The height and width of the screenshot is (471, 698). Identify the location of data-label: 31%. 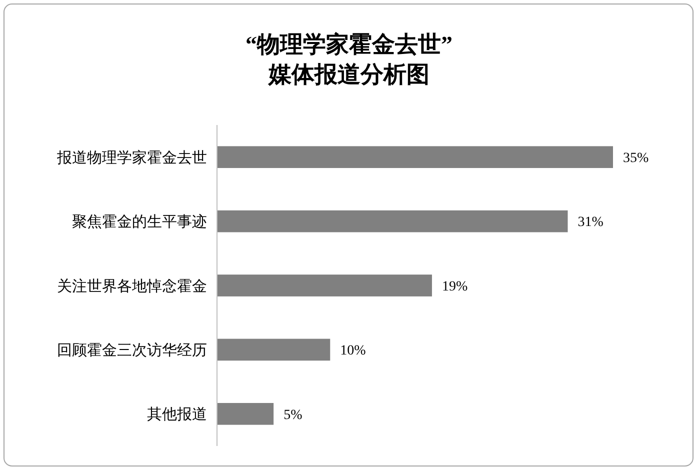
(591, 222).